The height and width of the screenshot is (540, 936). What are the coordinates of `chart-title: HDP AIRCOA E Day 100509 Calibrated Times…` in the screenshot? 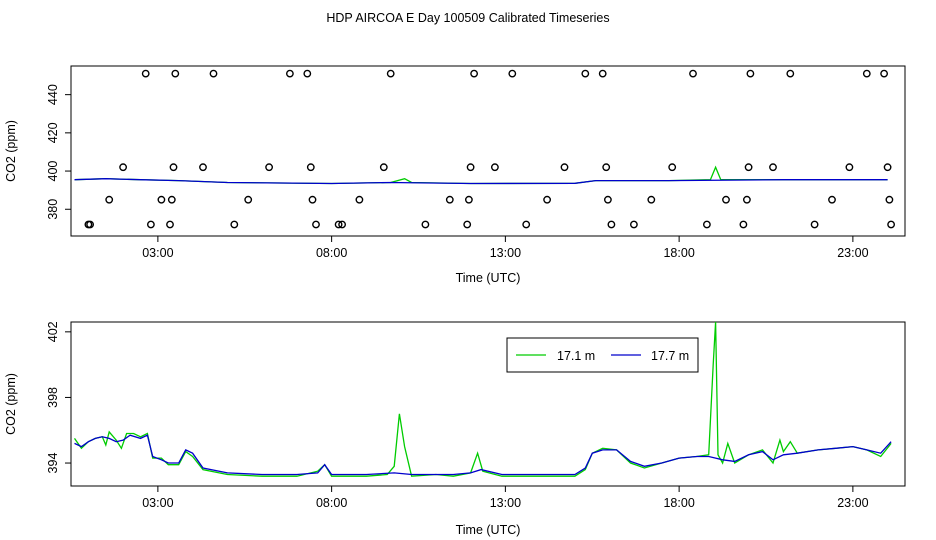 It's located at (467, 18).